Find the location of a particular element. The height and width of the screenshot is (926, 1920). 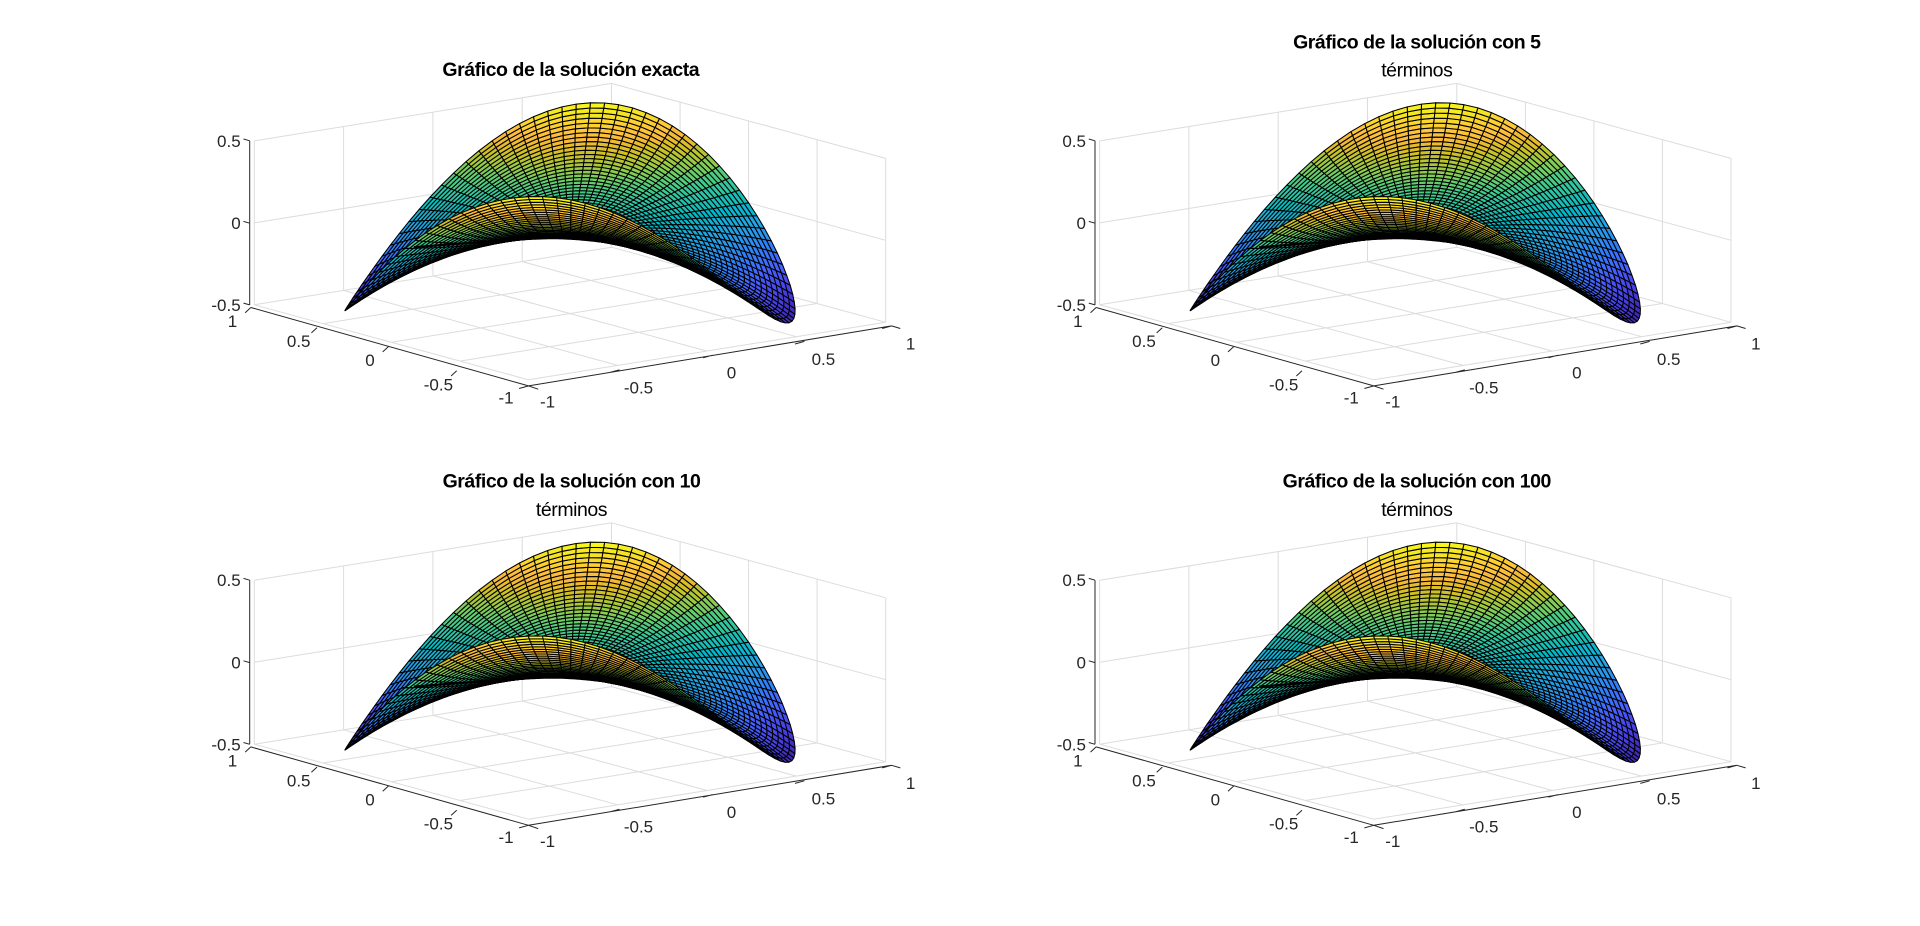

svg-text: Gráfico de la solución exacta is located at coordinates (570, 70).